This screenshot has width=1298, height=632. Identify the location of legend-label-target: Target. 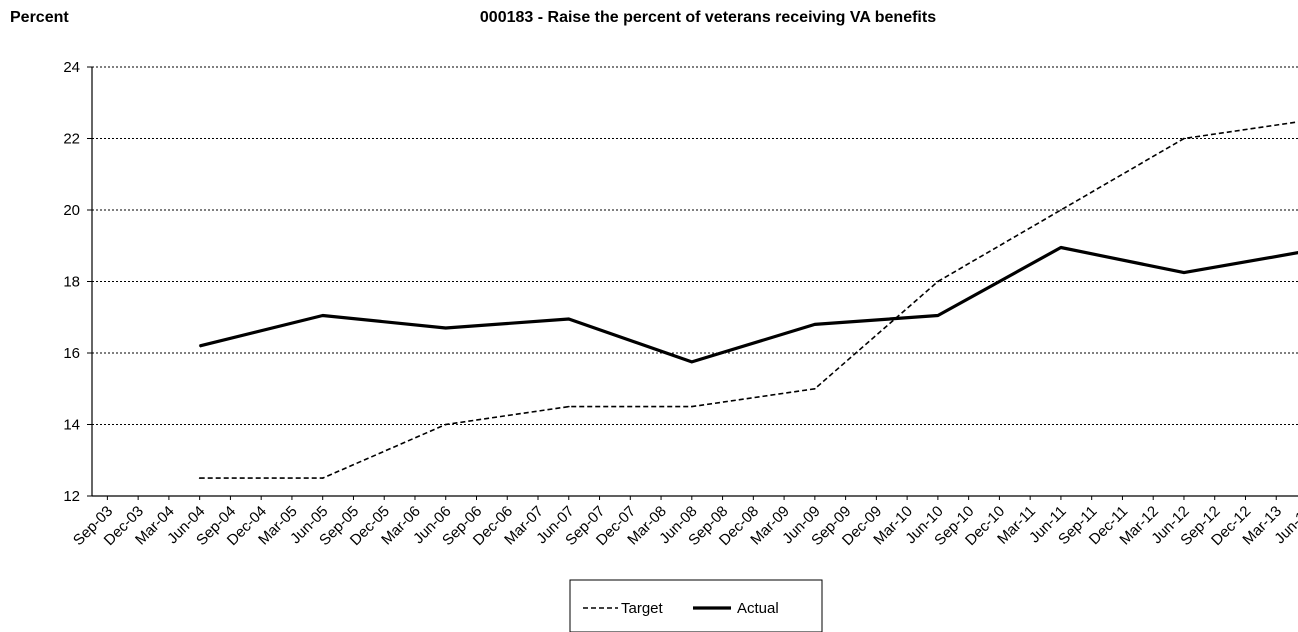
(642, 608).